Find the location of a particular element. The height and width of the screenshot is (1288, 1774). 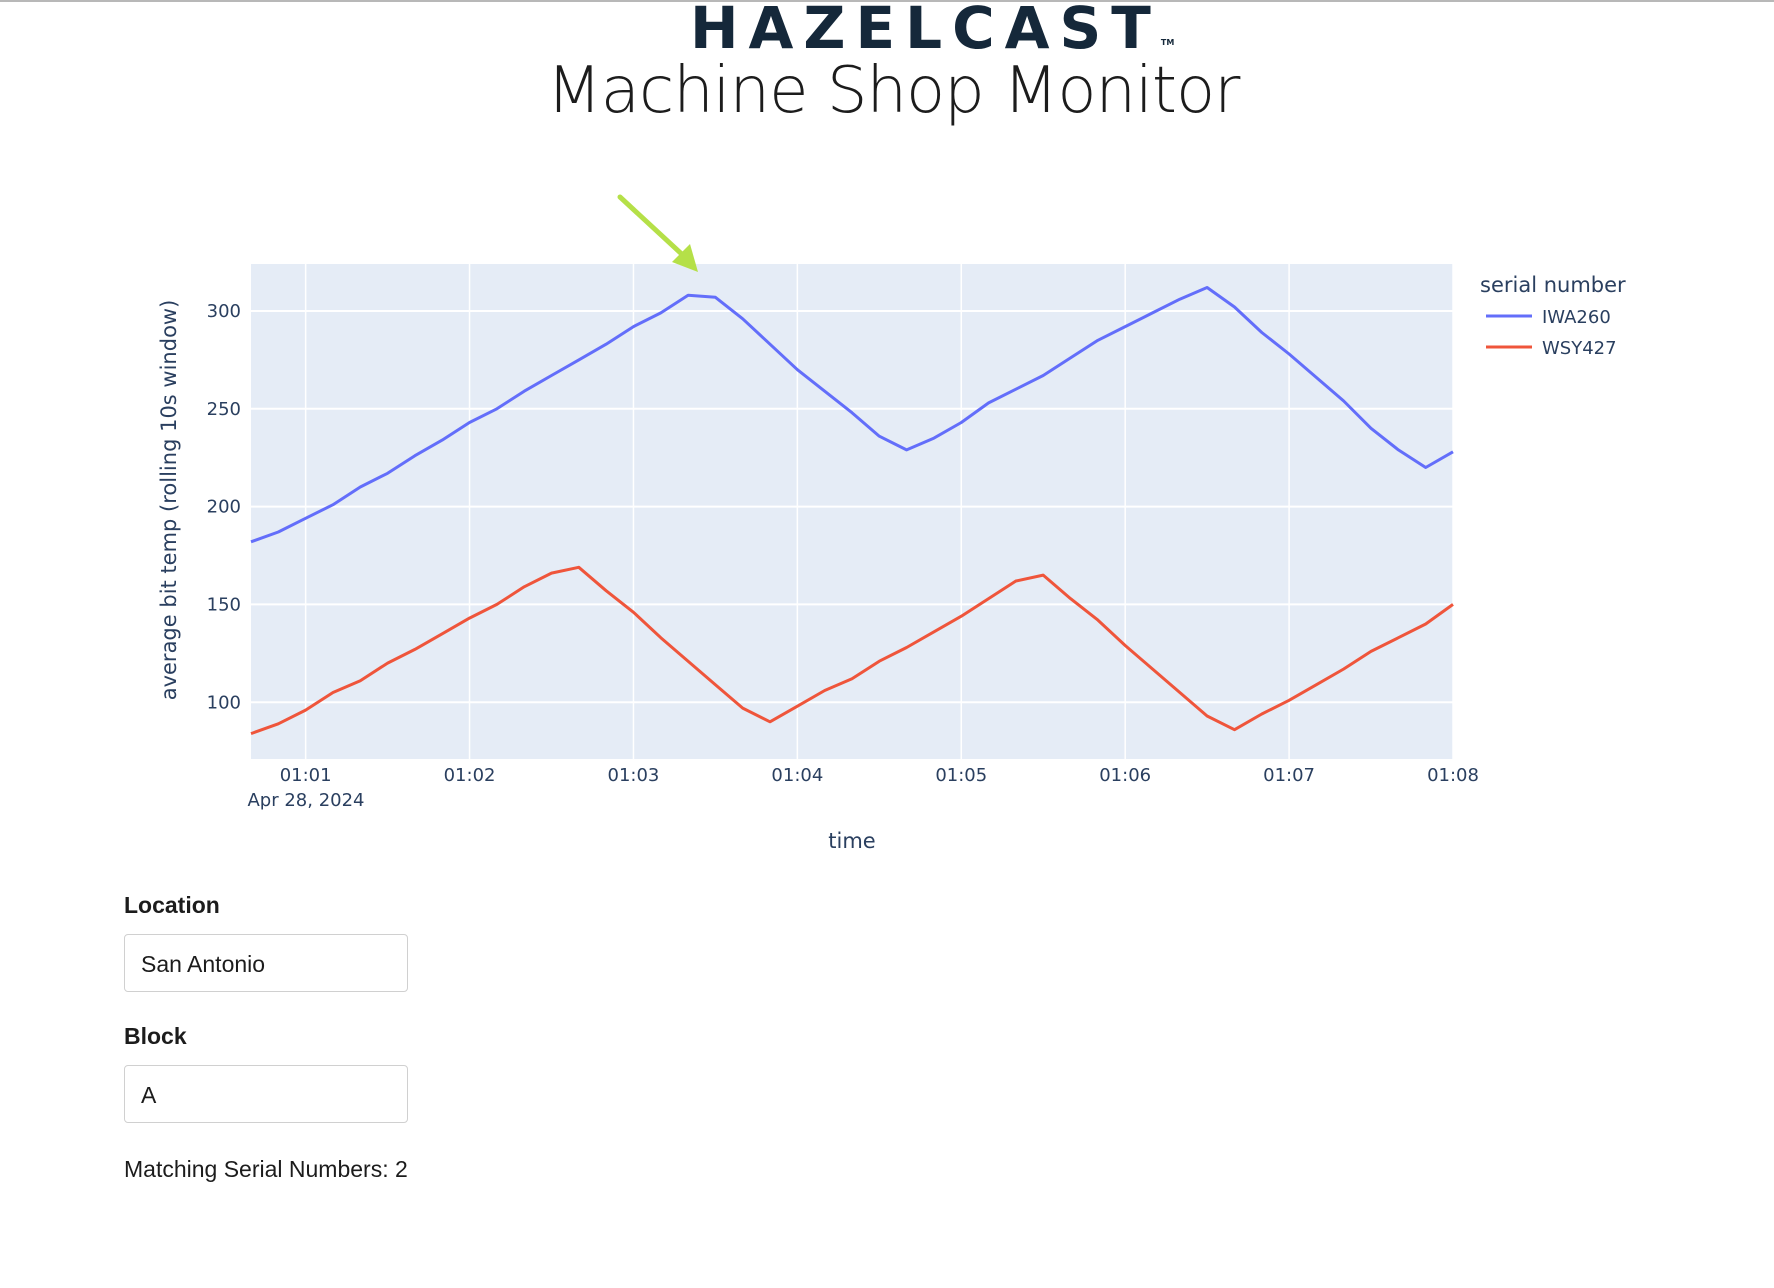

legend: serial number IWA260 WSY427 is located at coordinates (1553, 316).